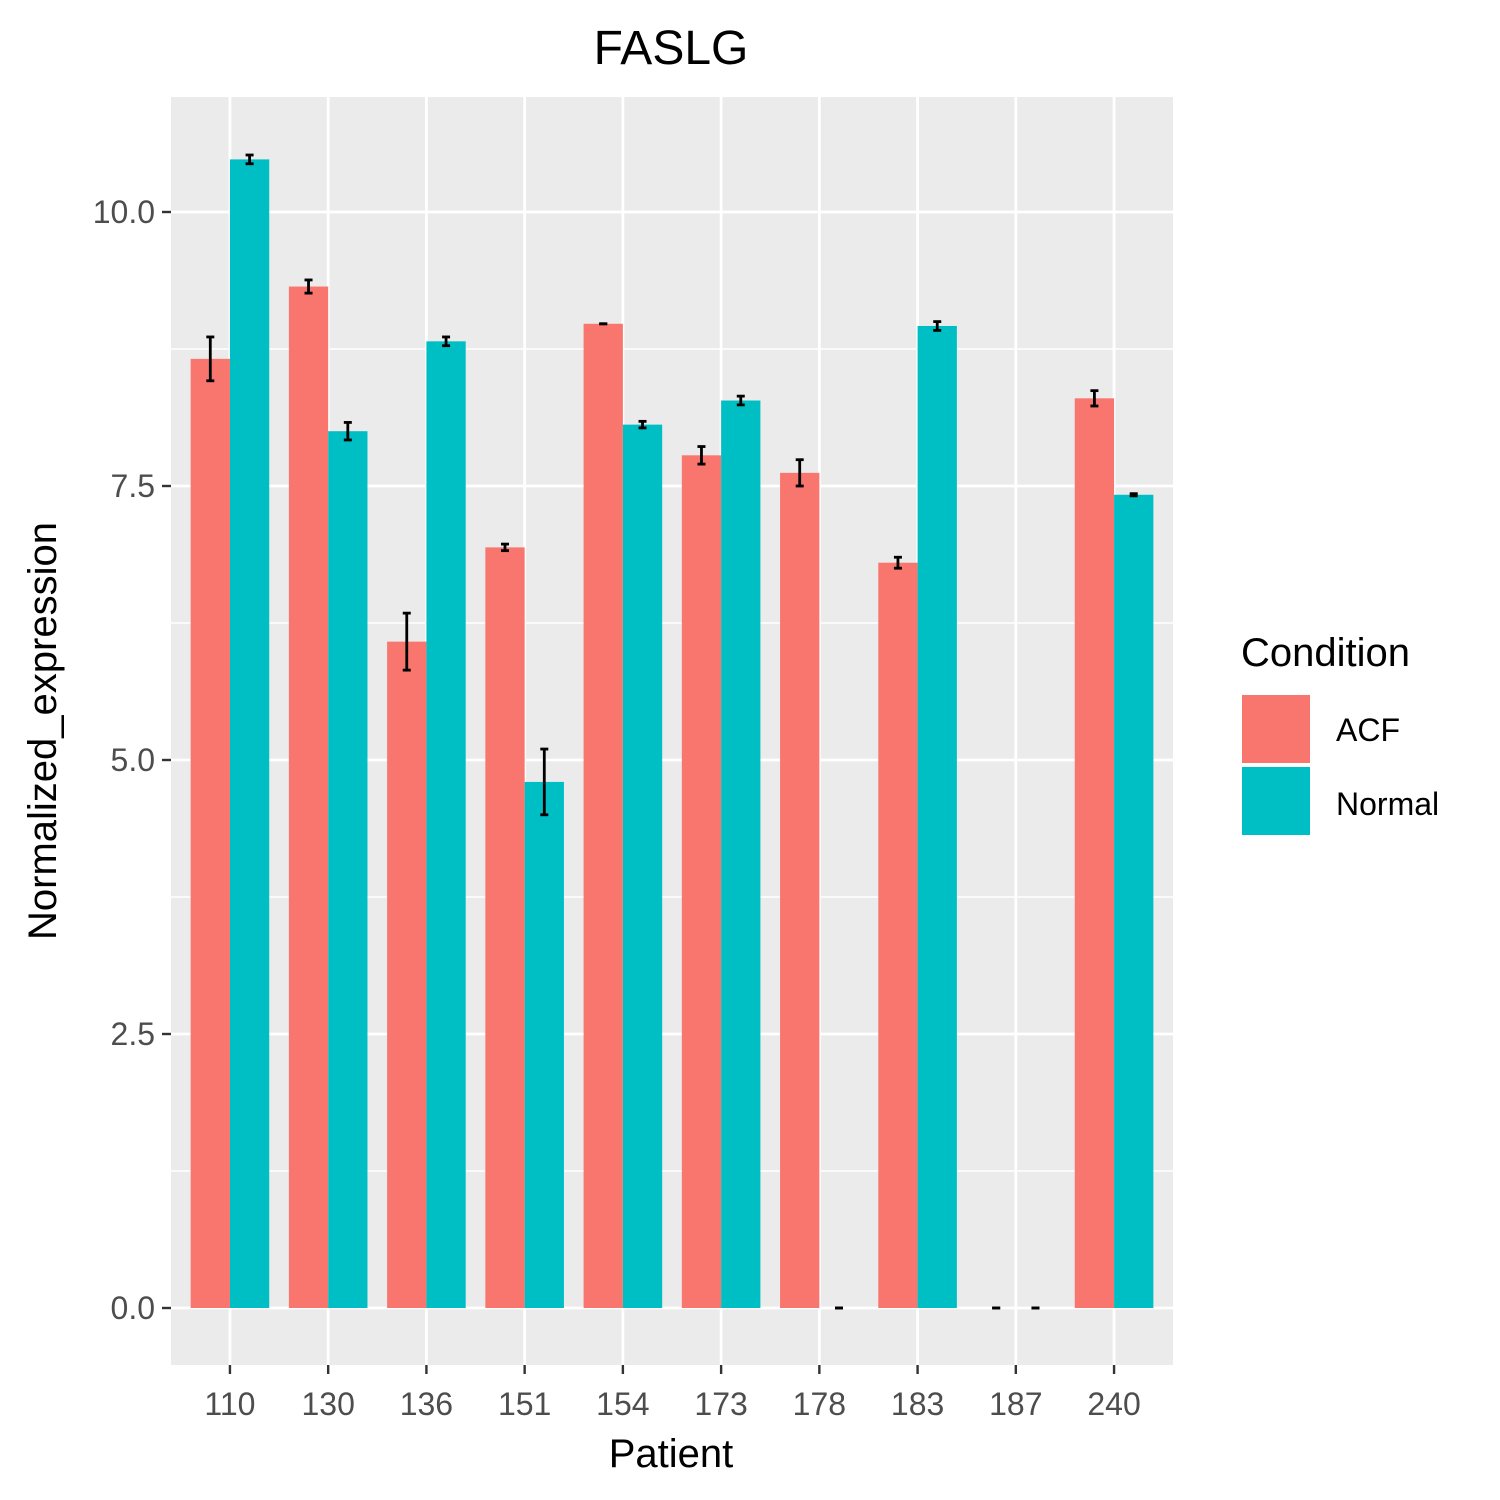 This screenshot has width=1500, height=1500. I want to click on x-tick-label: 151, so click(524, 1404).